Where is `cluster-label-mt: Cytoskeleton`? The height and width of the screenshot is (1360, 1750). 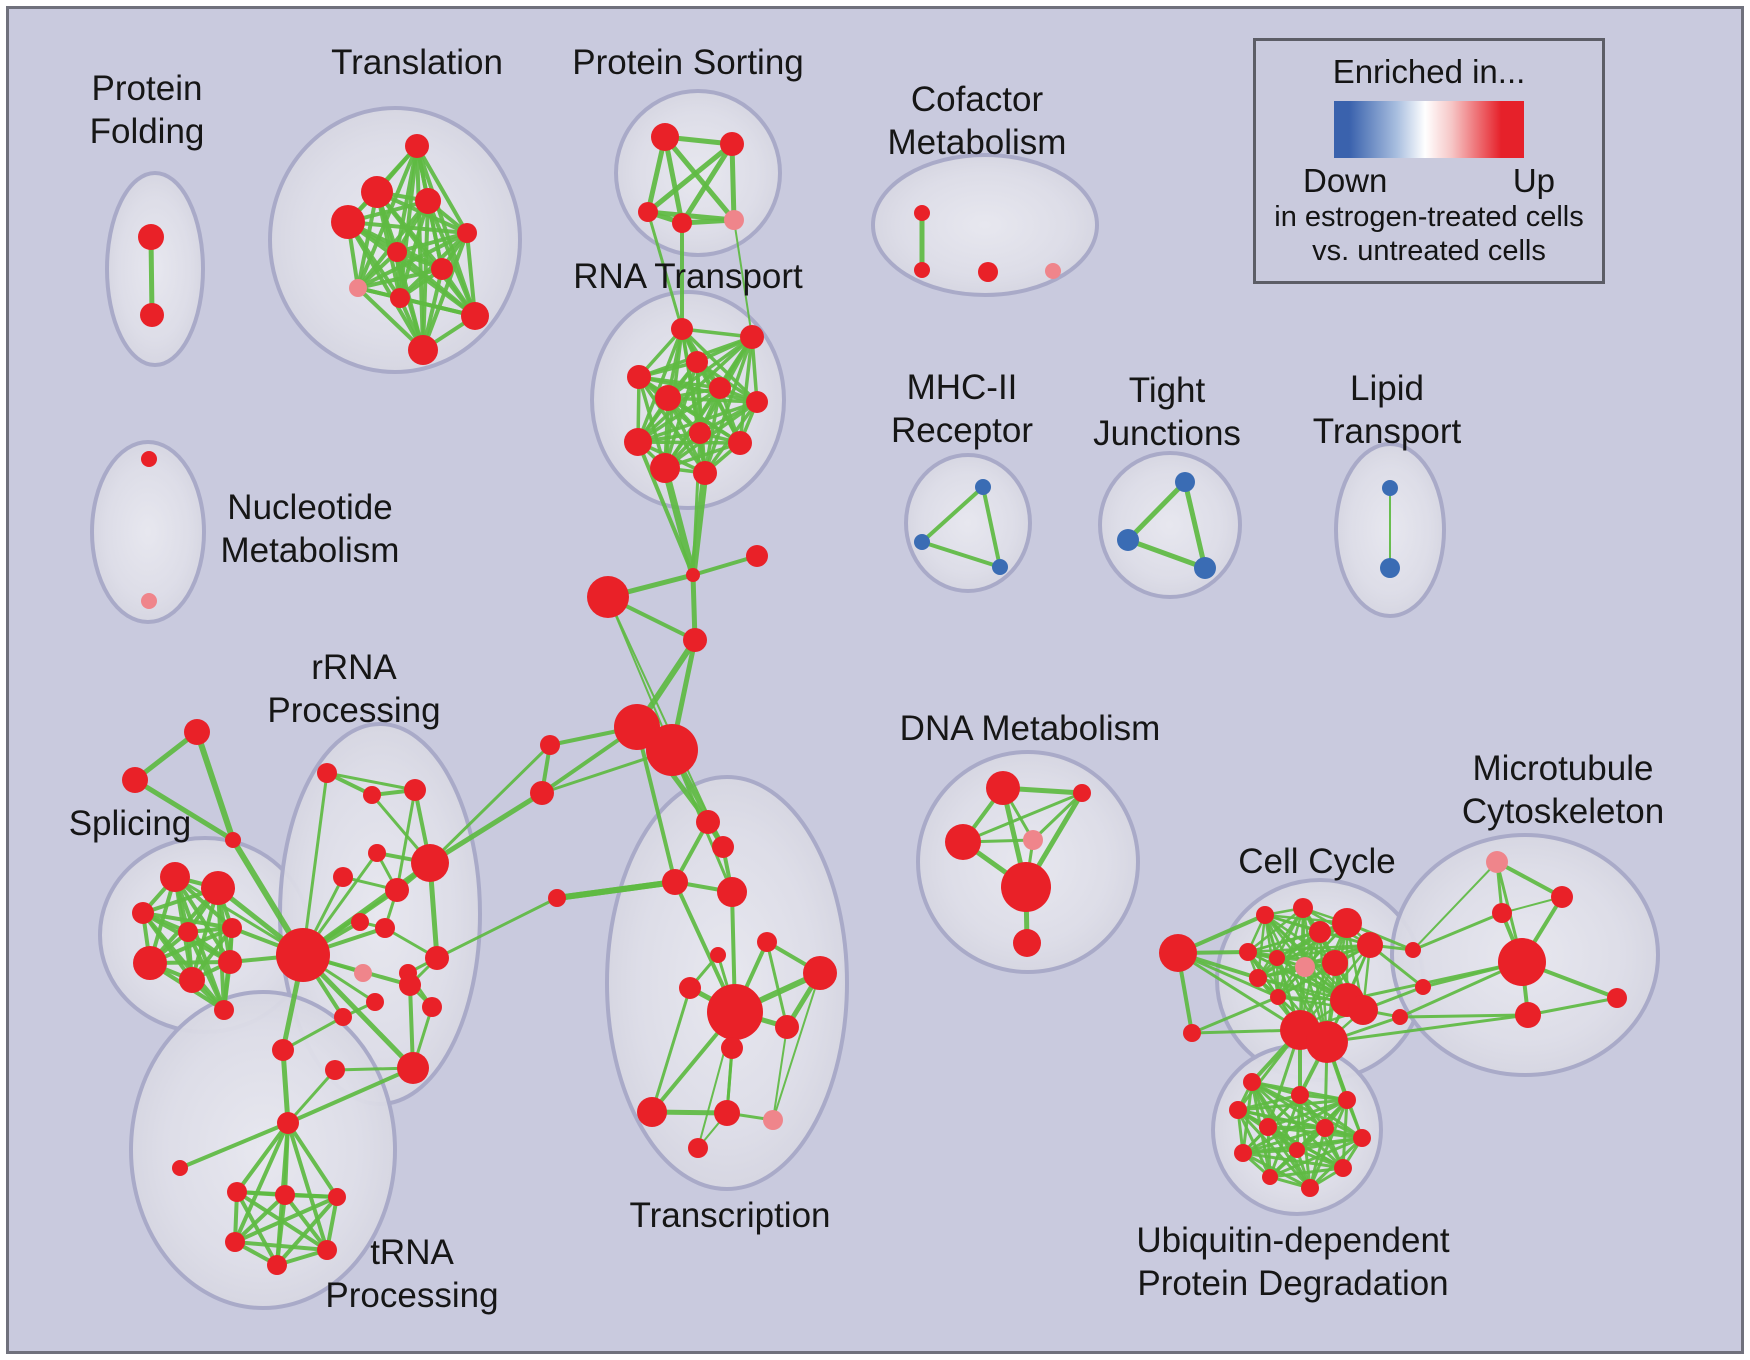
cluster-label-mt: Cytoskeleton is located at coordinates (1563, 811).